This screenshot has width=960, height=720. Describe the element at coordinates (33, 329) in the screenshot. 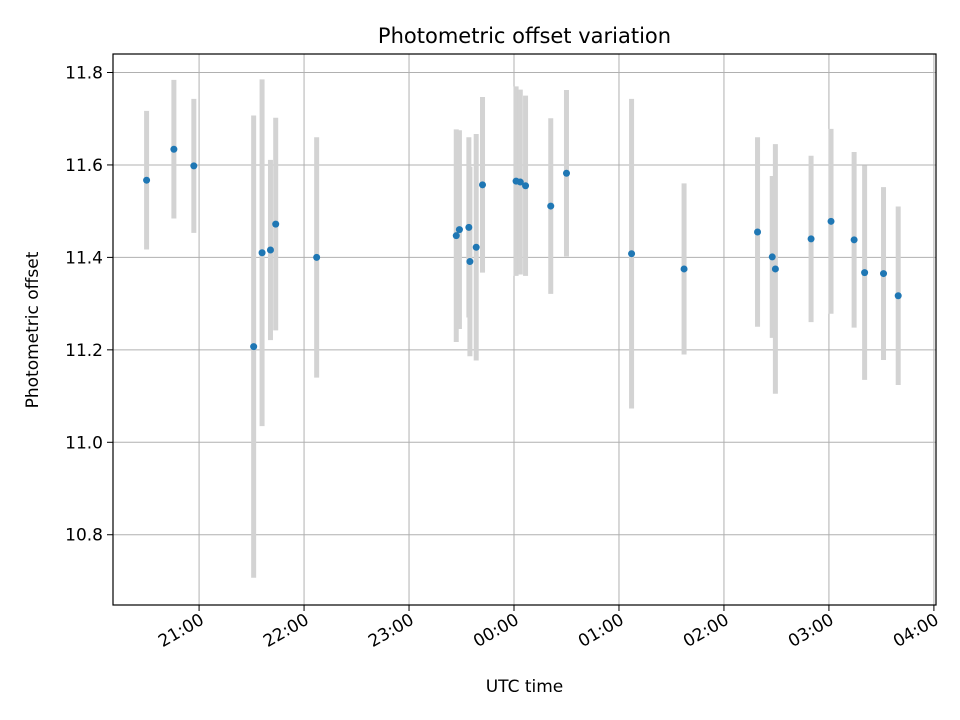

I see `y-axis-label: Photometric offset` at that location.